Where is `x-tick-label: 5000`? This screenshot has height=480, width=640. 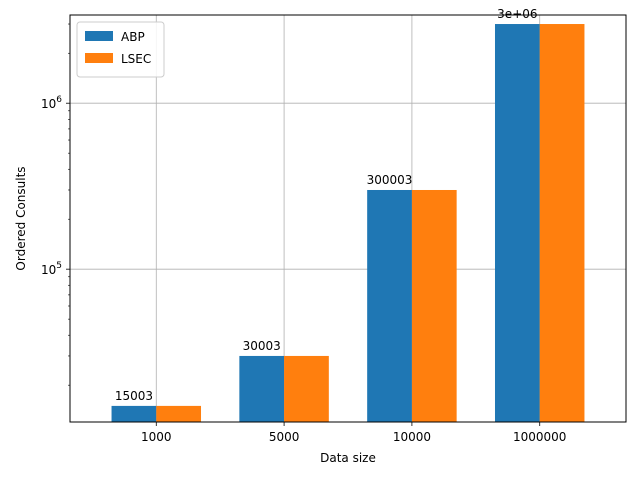
x-tick-label: 5000 is located at coordinates (284, 437).